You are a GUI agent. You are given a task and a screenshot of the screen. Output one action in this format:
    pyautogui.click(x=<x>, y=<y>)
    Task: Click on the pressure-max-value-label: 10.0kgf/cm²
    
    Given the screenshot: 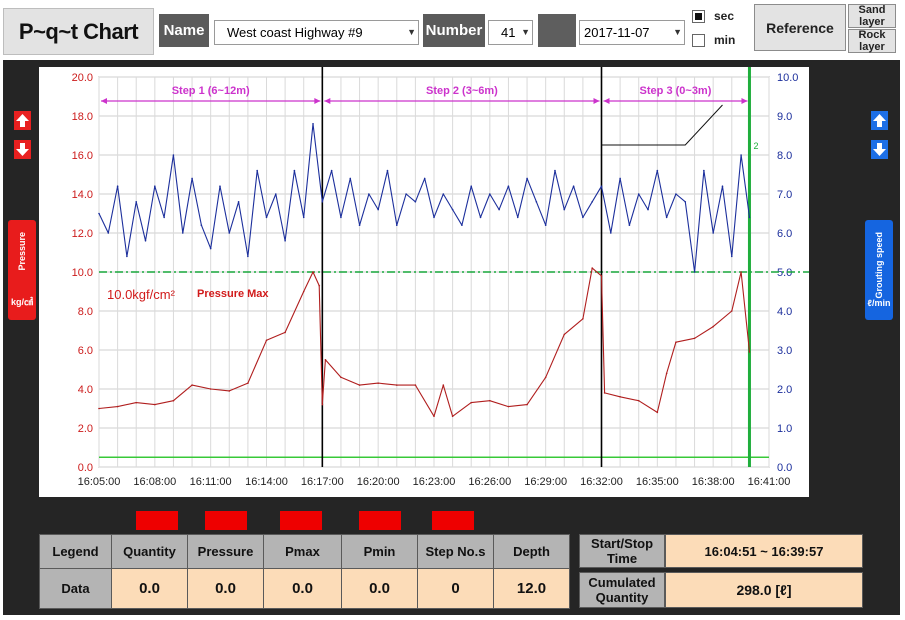 What is the action you would take?
    pyautogui.click(x=141, y=294)
    